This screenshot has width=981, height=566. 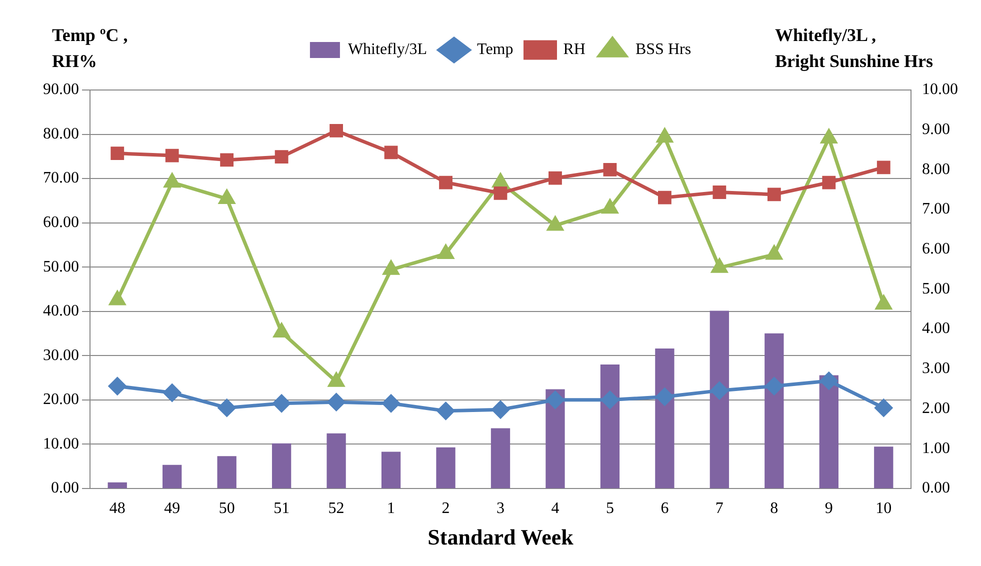 What do you see at coordinates (117, 509) in the screenshot?
I see `x-tick-label: 48` at bounding box center [117, 509].